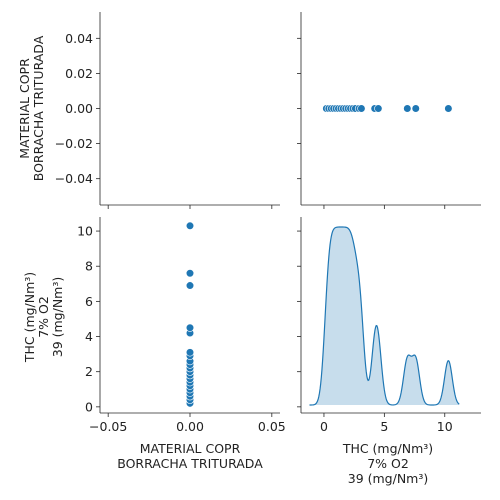 The image size is (500, 500). Describe the element at coordinates (79, 38) in the screenshot. I see `y-tick-label: 0.04` at that location.